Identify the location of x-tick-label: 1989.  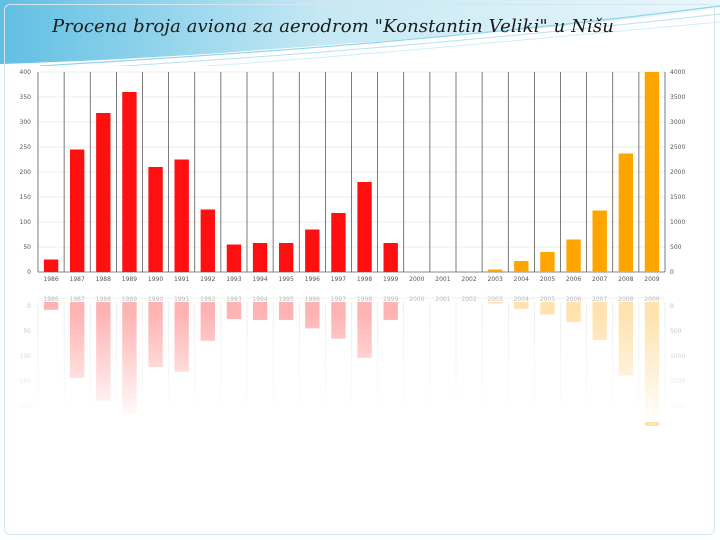
(129, 279).